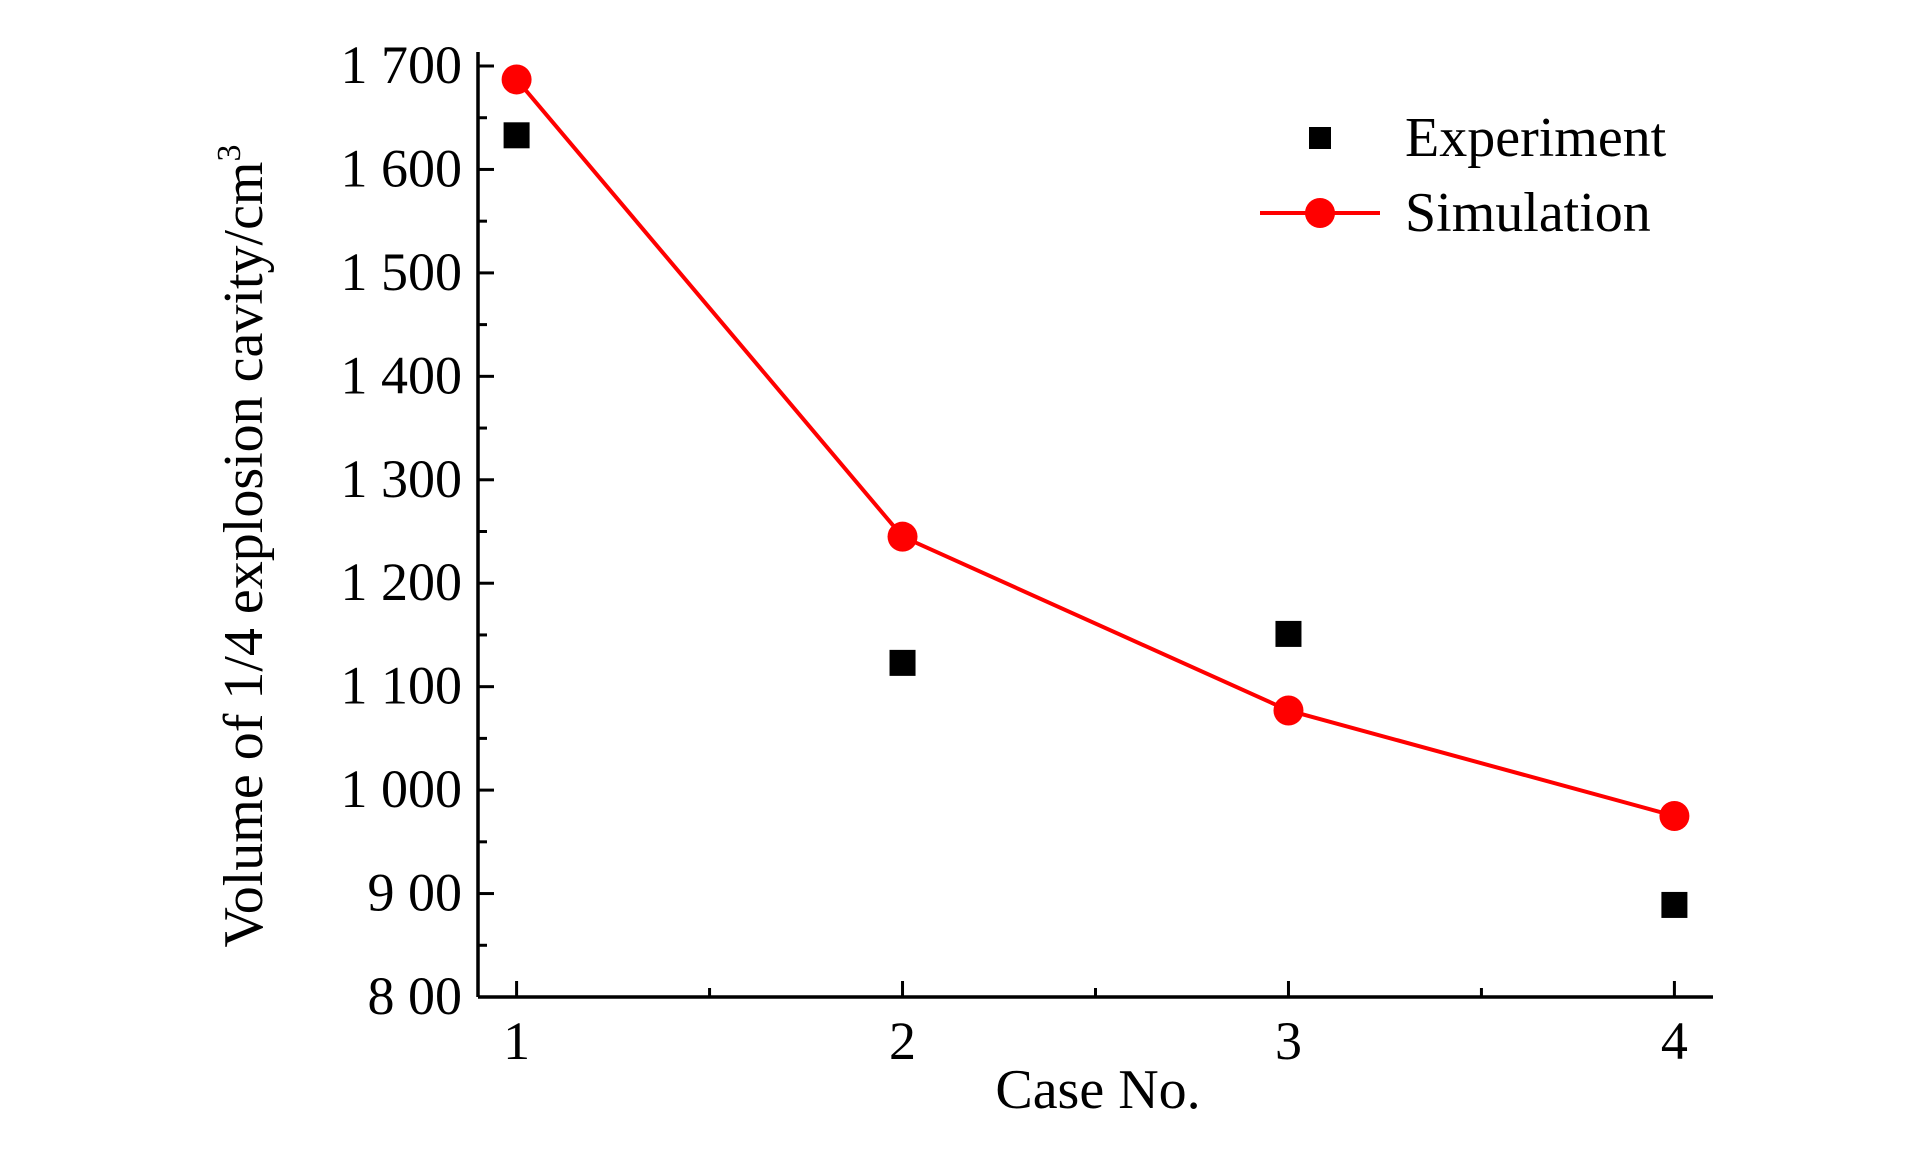 Image resolution: width=1923 pixels, height=1174 pixels. I want to click on y-axis-title-superscript: 3, so click(229, 153).